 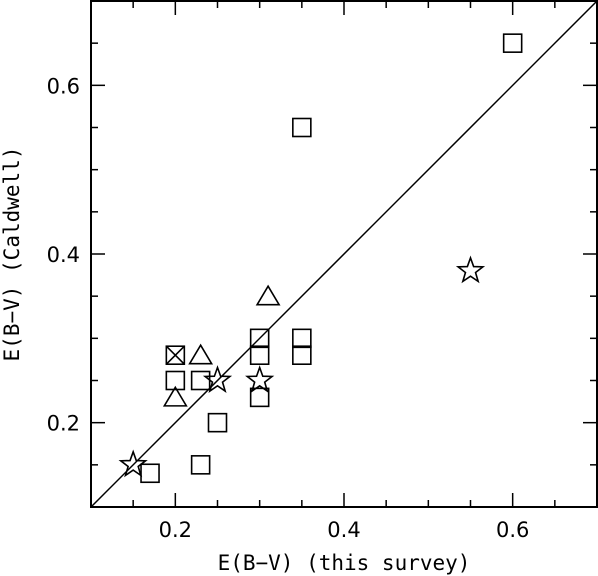 I want to click on x-tick-label: 0.2, so click(x=175, y=530).